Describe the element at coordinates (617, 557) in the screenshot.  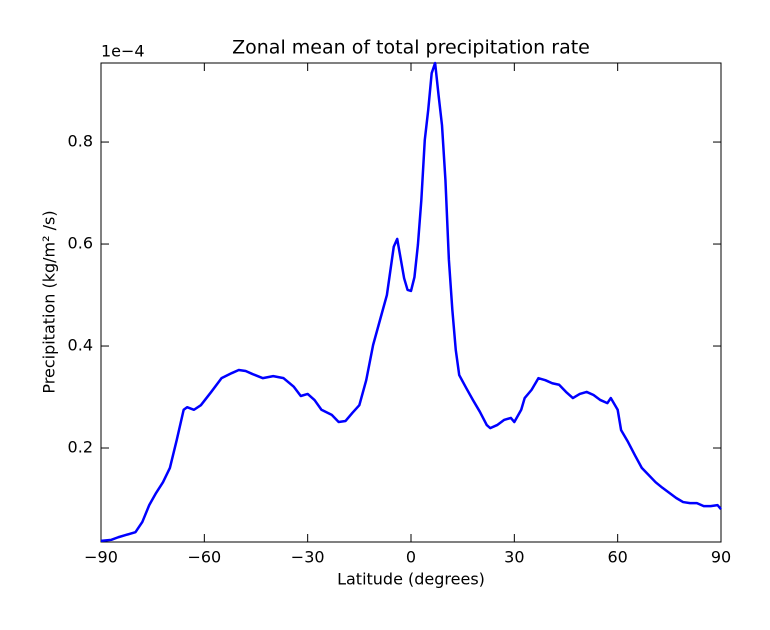
I see `x-tick-label: 60` at that location.